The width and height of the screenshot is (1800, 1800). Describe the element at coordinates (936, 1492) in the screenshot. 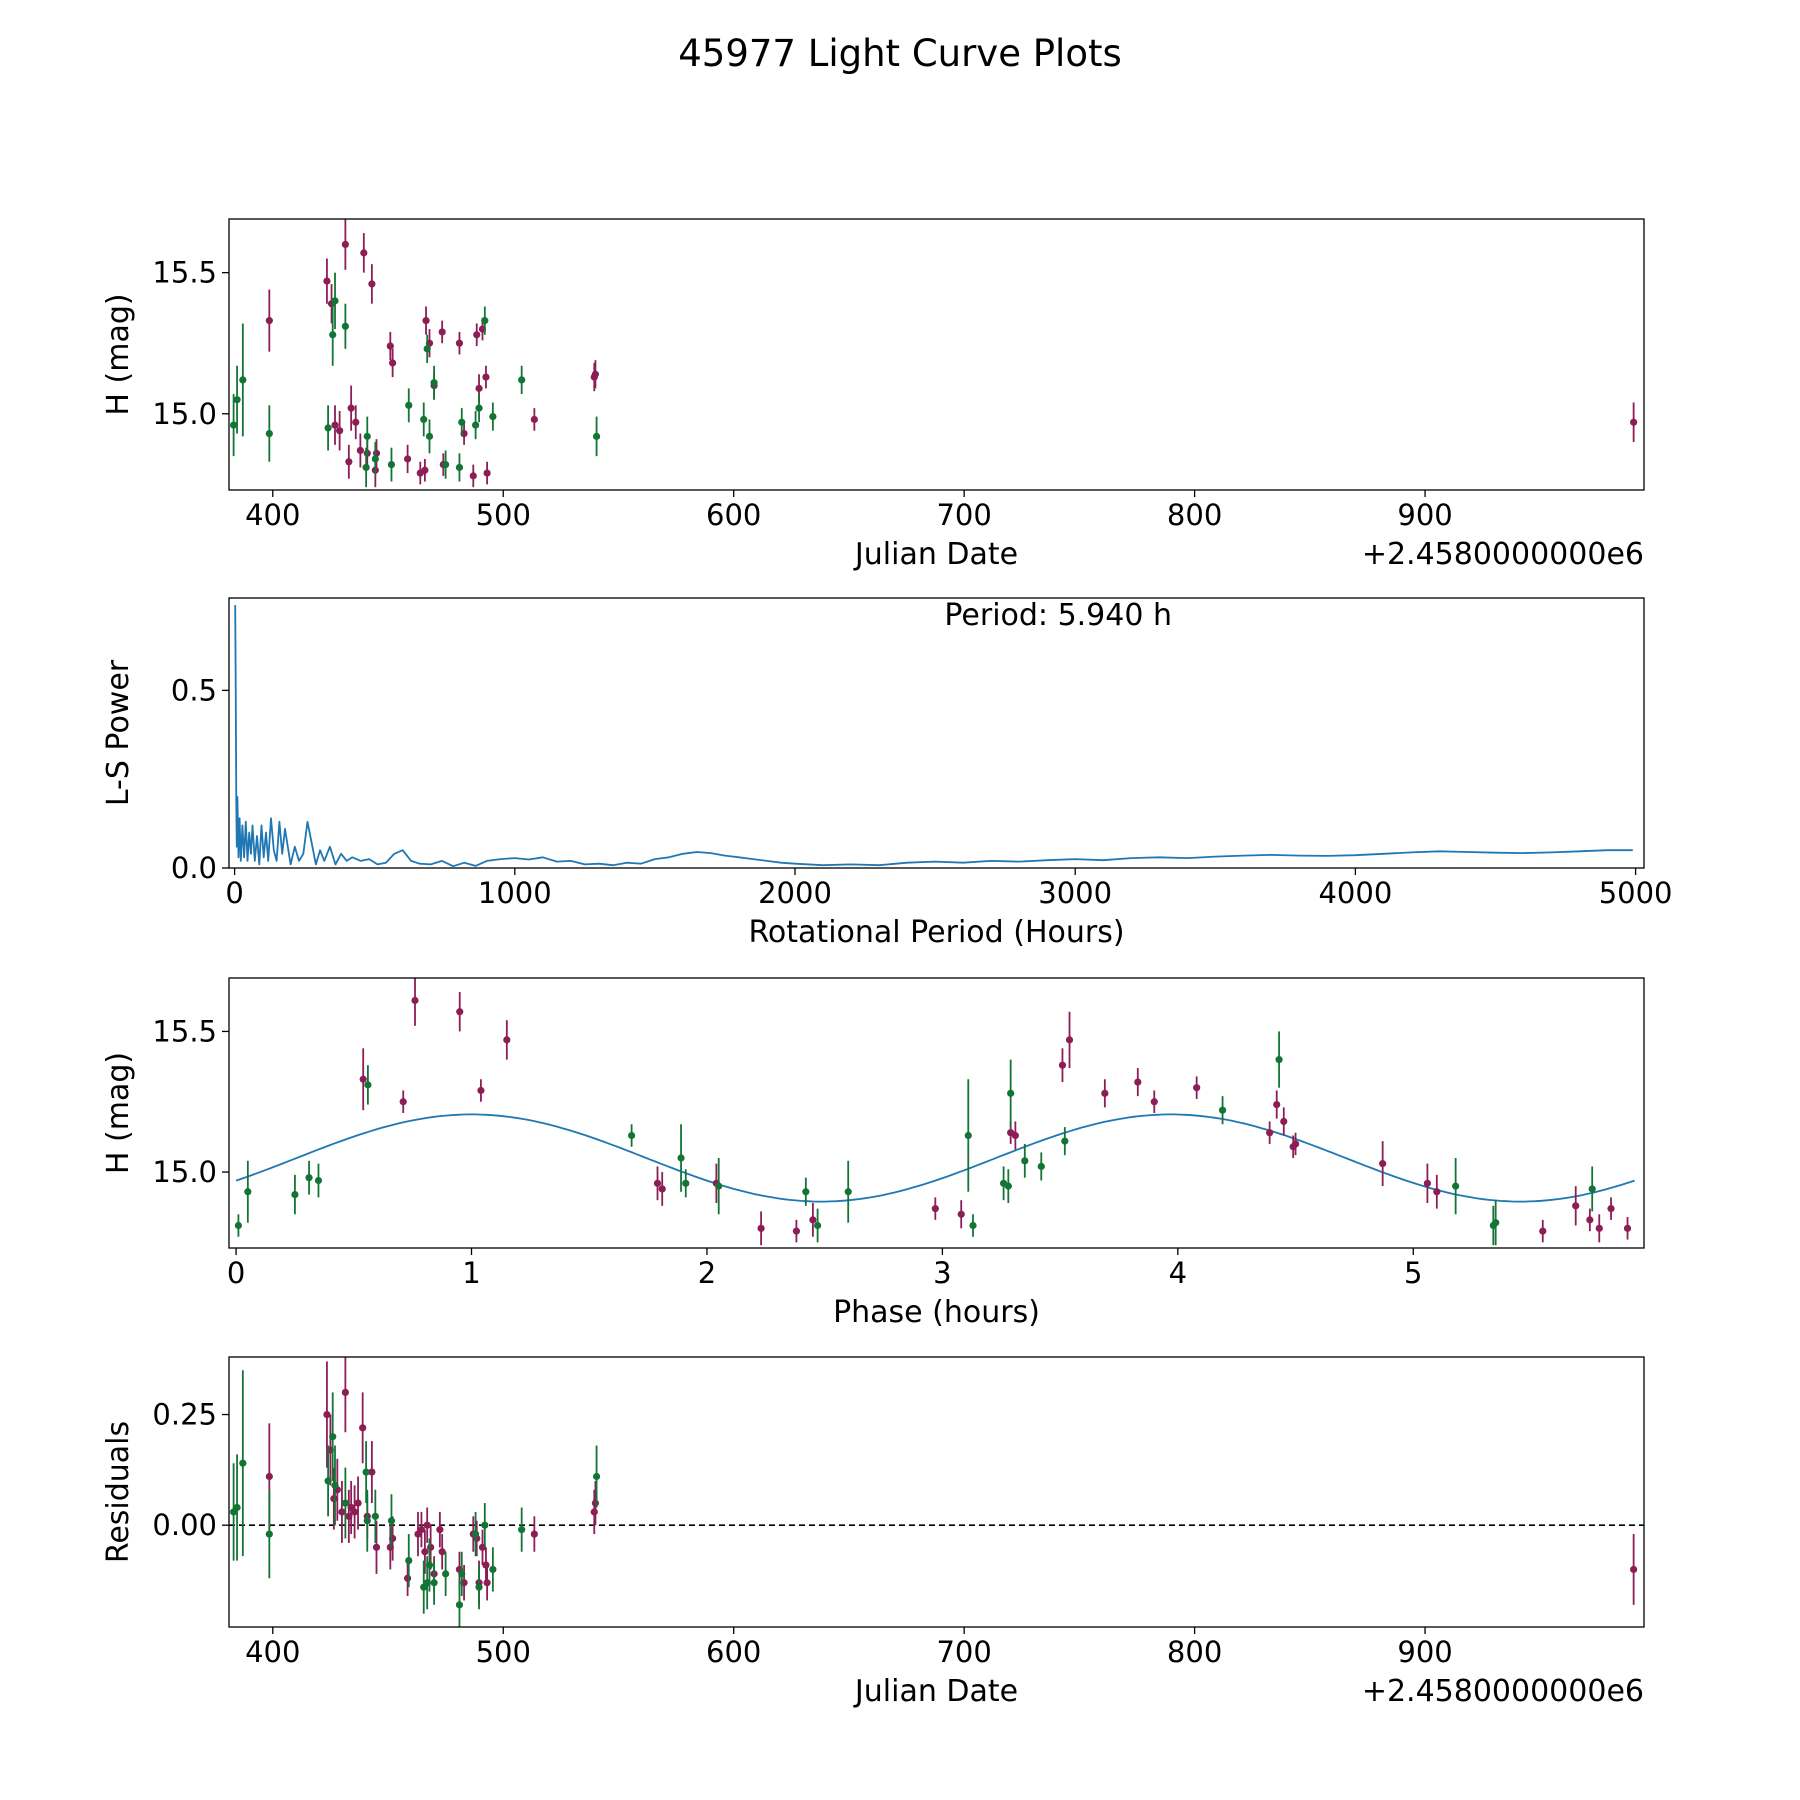

I see `plot-area-residuals` at that location.